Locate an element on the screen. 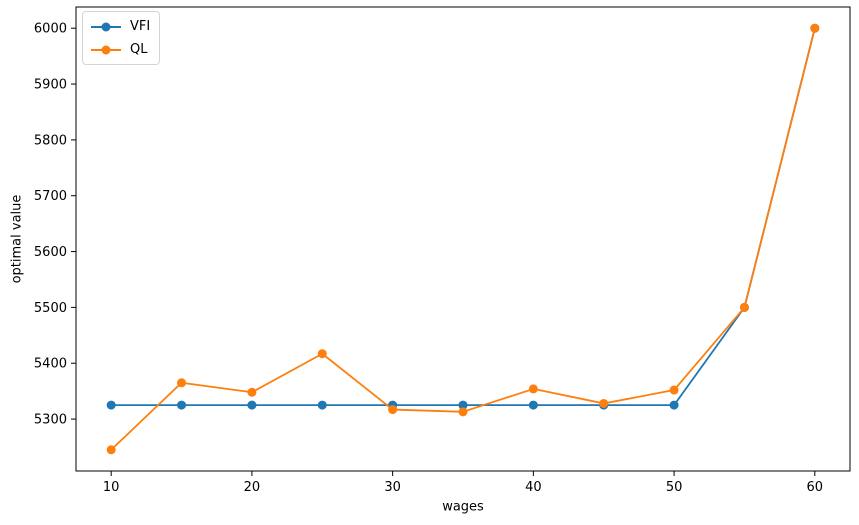 Image resolution: width=859 pixels, height=525 pixels. y-tick-label: 5500 is located at coordinates (50, 308).